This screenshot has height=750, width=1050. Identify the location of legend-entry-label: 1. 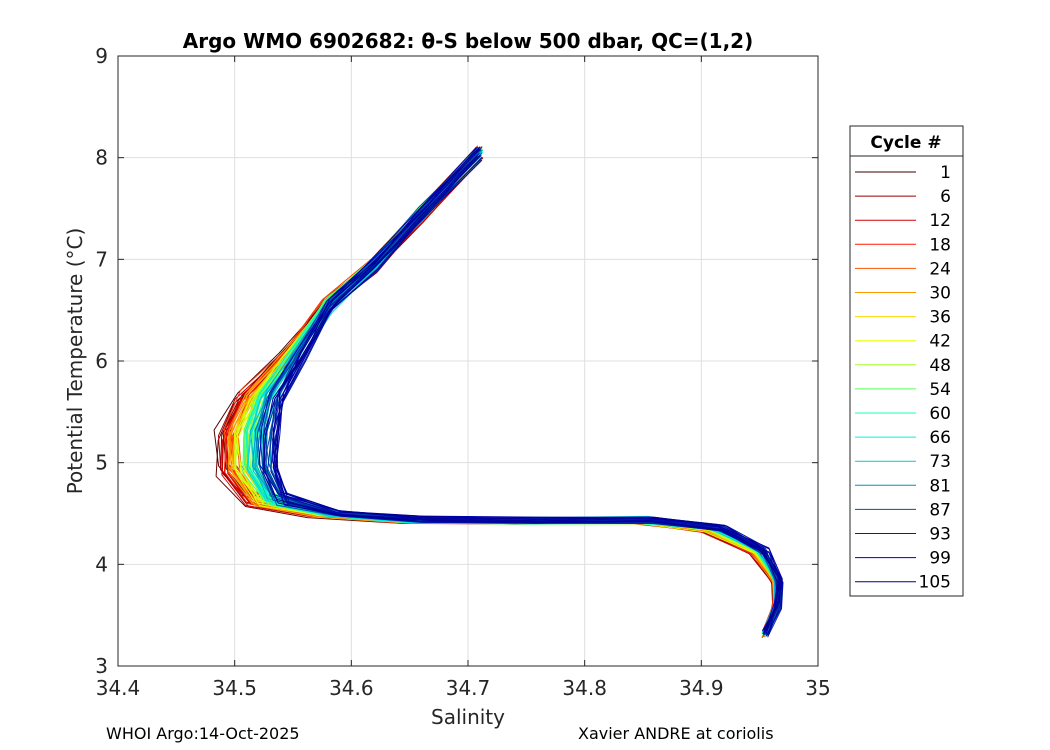
(945, 173).